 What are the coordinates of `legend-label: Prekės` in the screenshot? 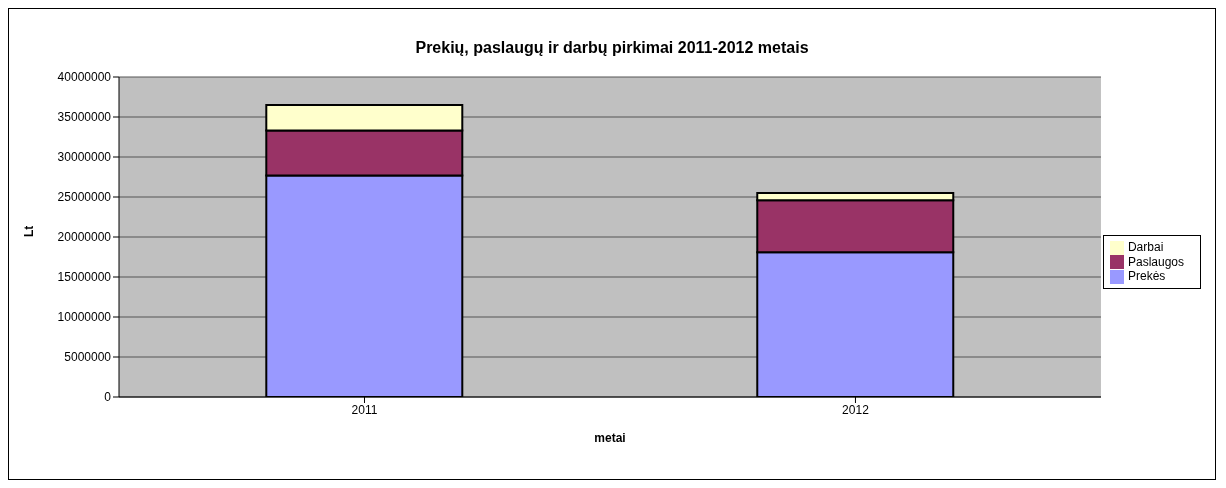 It's located at (1146, 276).